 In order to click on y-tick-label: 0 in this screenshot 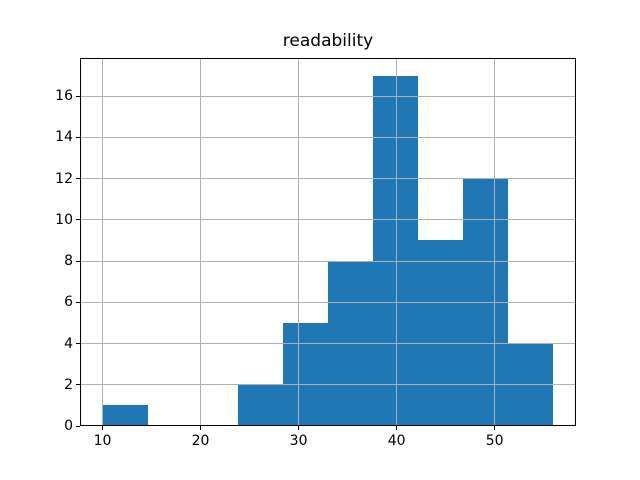, I will do `click(68, 426)`.